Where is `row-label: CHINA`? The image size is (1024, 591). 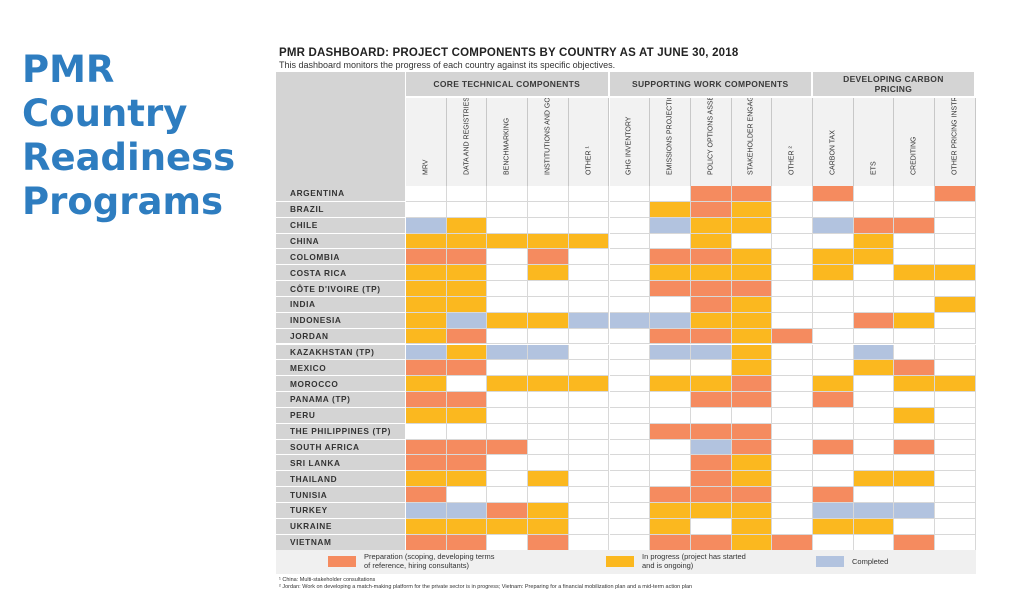 row-label: CHINA is located at coordinates (340, 241).